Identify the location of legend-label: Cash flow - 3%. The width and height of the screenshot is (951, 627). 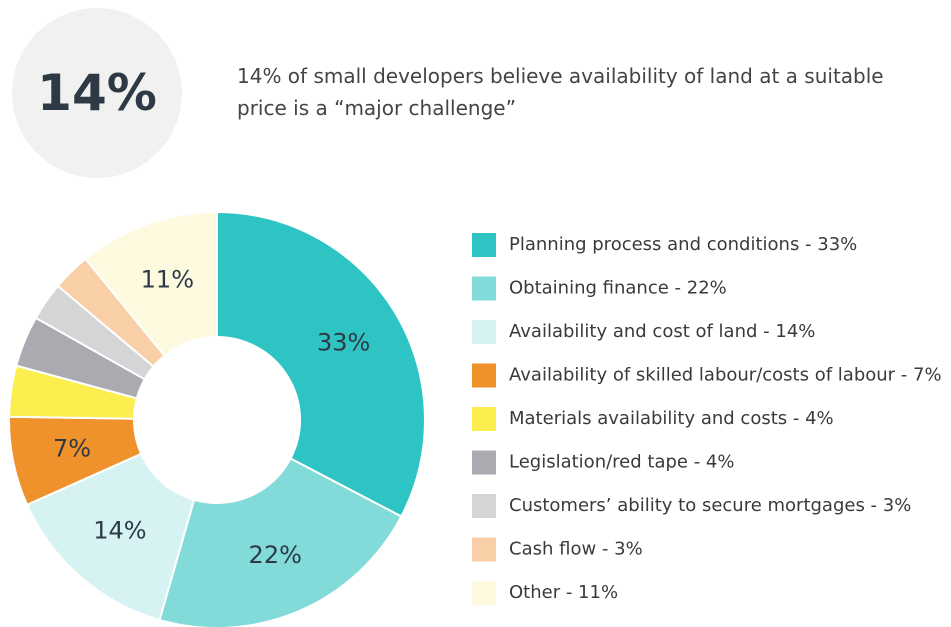
(576, 549).